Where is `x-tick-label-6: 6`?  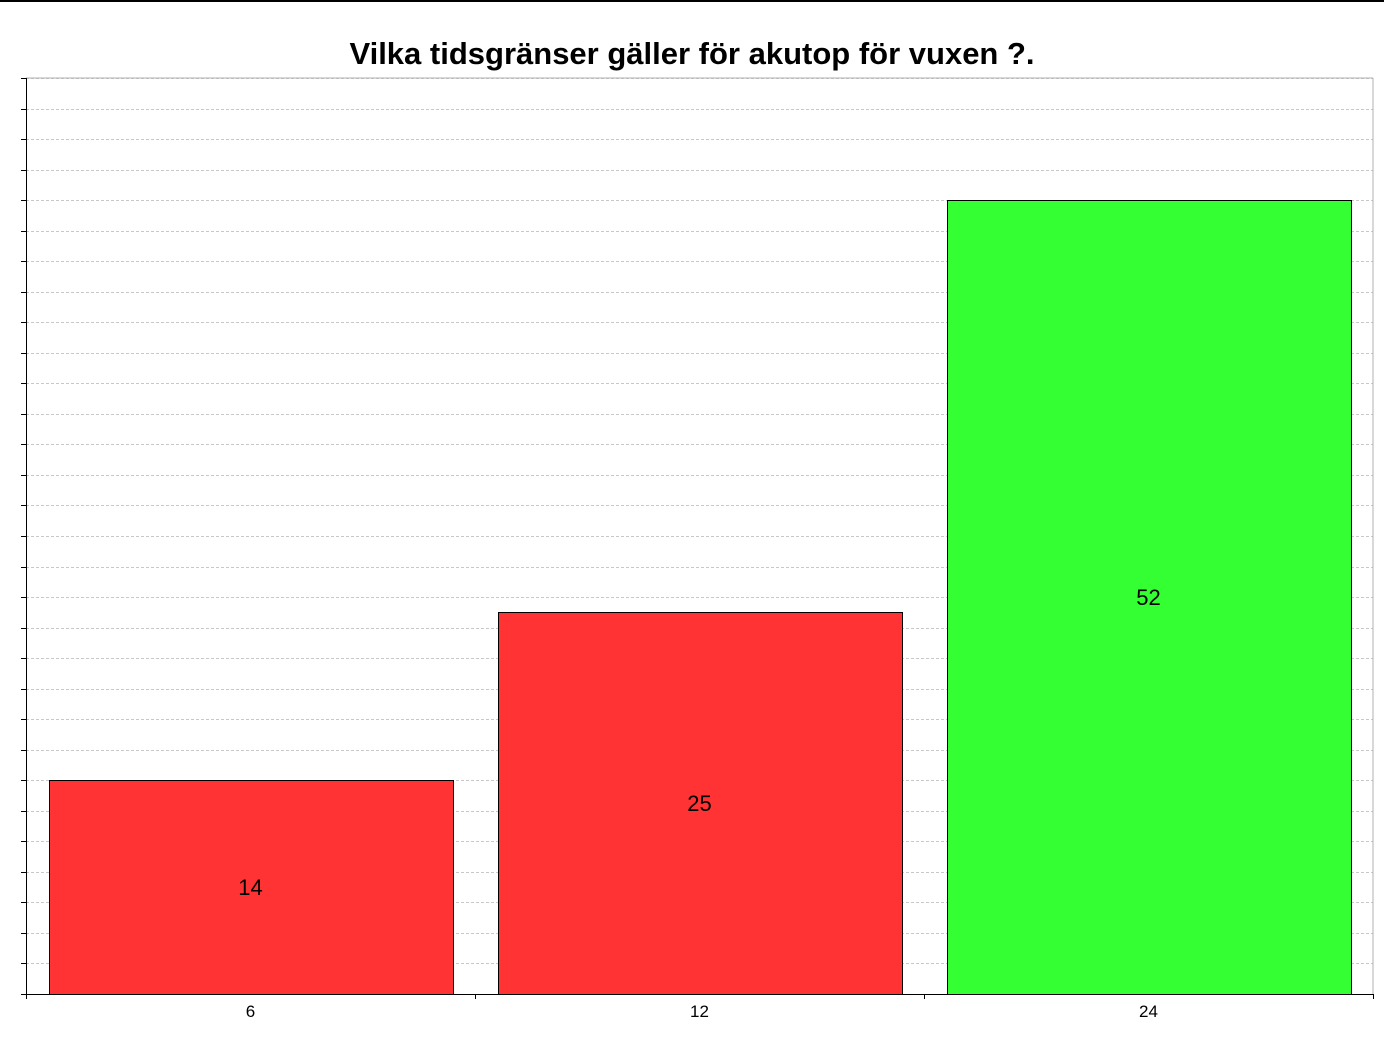 x-tick-label-6: 6 is located at coordinates (250, 1011).